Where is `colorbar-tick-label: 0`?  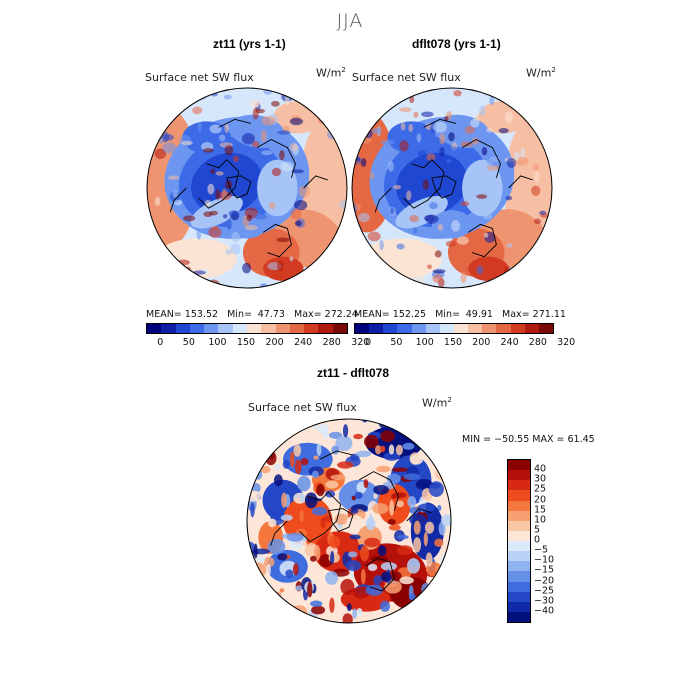 colorbar-tick-label: 0 is located at coordinates (160, 342).